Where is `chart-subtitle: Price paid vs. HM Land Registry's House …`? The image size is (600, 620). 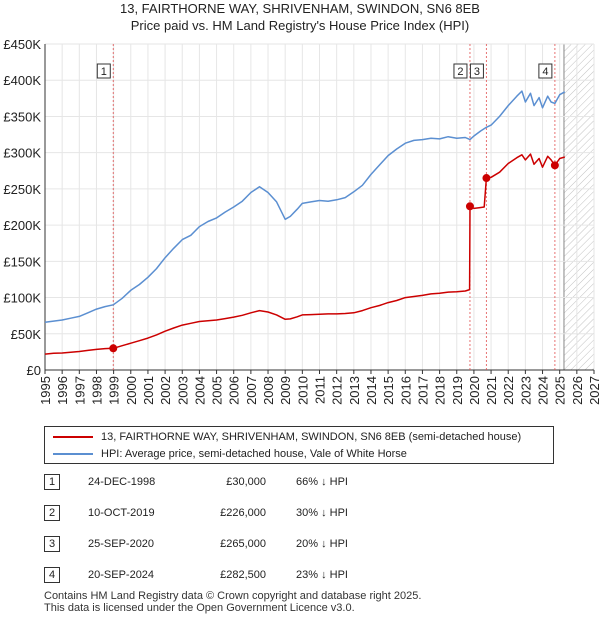 chart-subtitle: Price paid vs. HM Land Registry's House … is located at coordinates (300, 25).